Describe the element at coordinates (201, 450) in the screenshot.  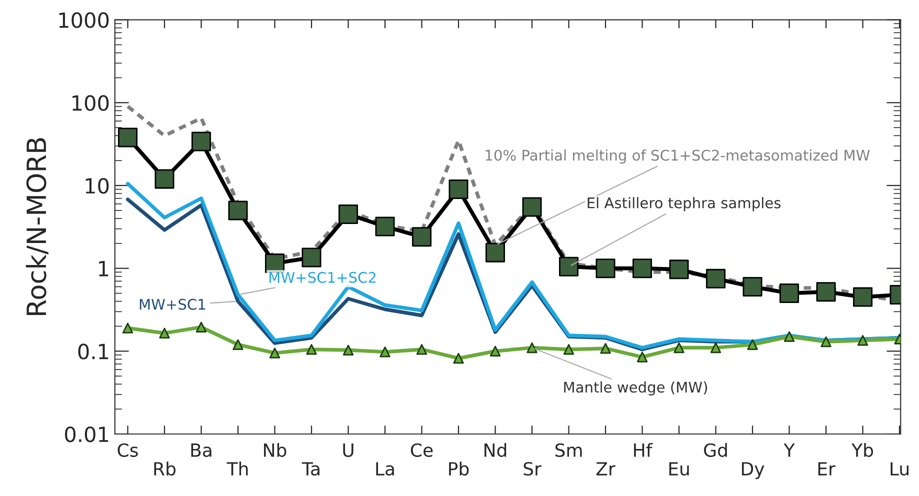
I see `x-tick-label: Ba` at that location.